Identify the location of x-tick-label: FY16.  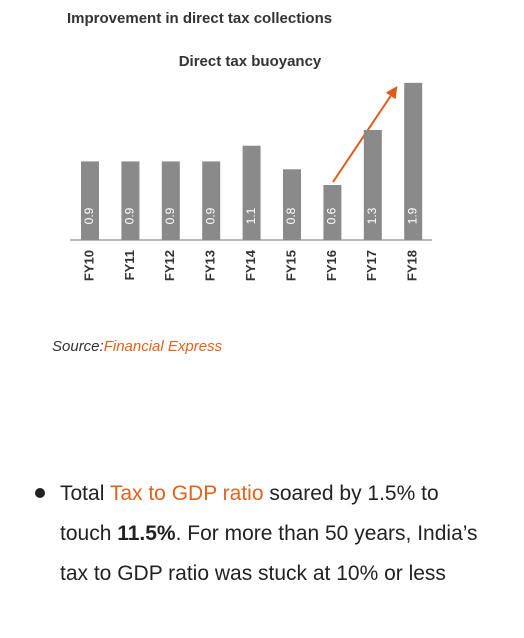
(331, 265).